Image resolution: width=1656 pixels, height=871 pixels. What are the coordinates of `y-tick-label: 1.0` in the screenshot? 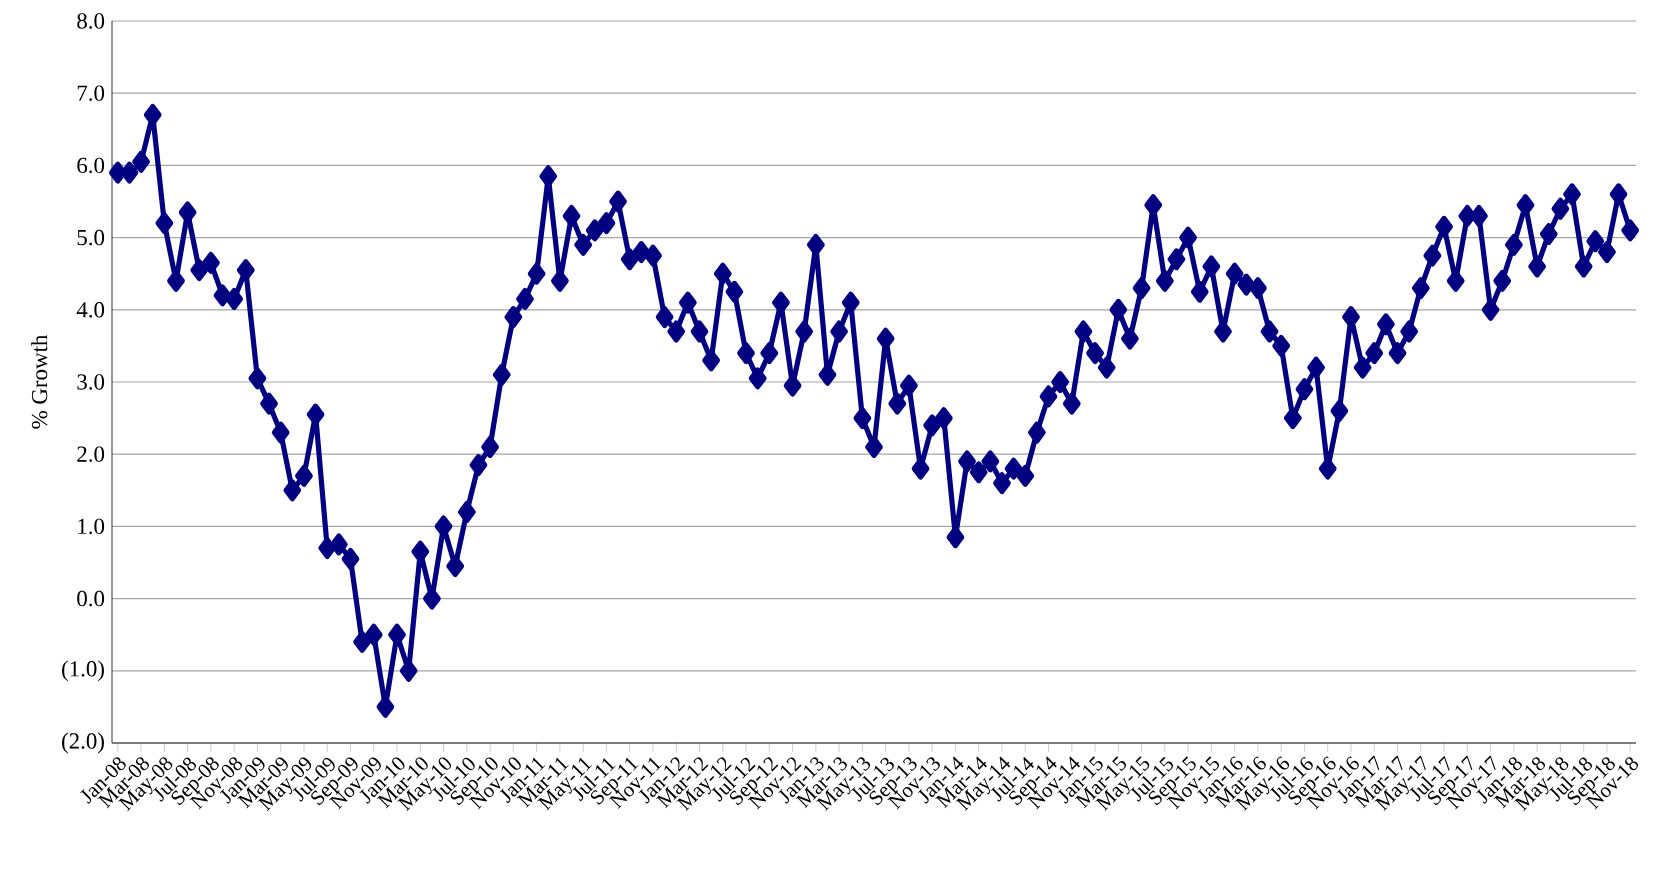 It's located at (91, 526).